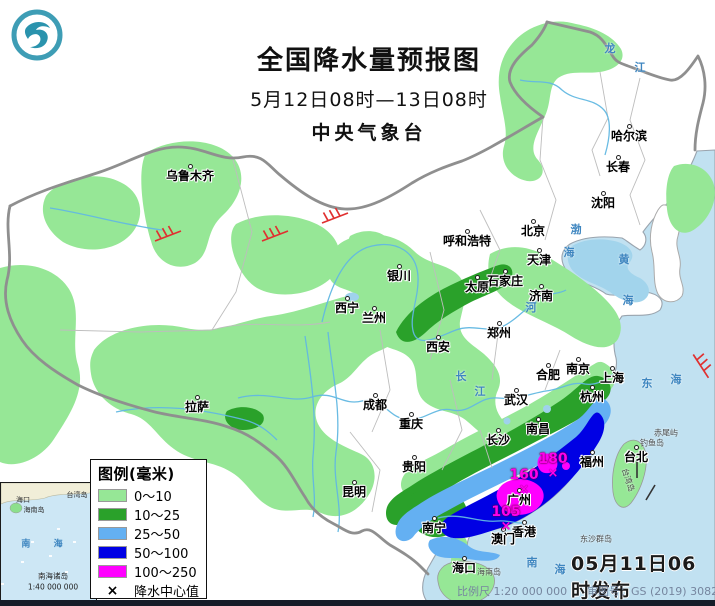 The image size is (715, 606). What do you see at coordinates (347, 308) in the screenshot?
I see `city-name: 西宁` at bounding box center [347, 308].